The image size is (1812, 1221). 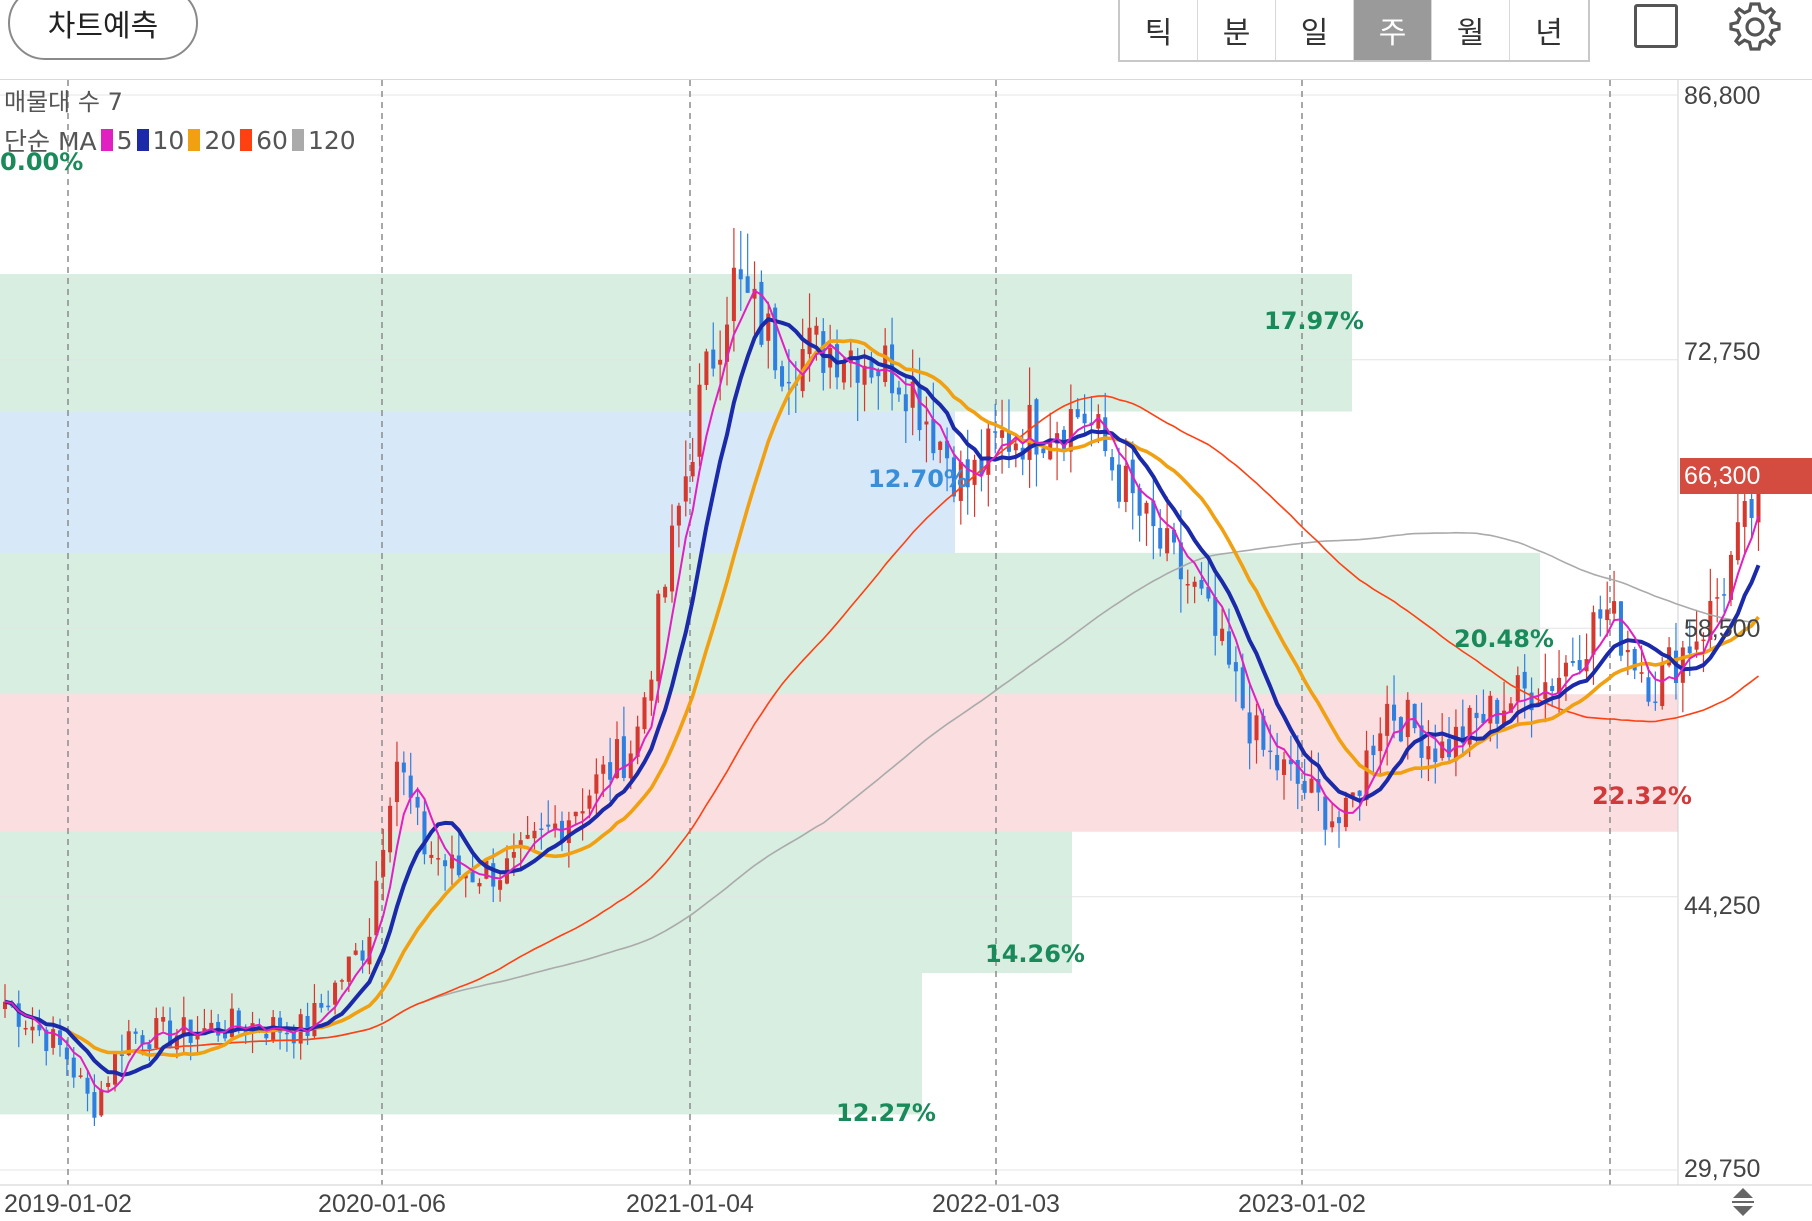 I want to click on gear-icon, so click(x=1755, y=28).